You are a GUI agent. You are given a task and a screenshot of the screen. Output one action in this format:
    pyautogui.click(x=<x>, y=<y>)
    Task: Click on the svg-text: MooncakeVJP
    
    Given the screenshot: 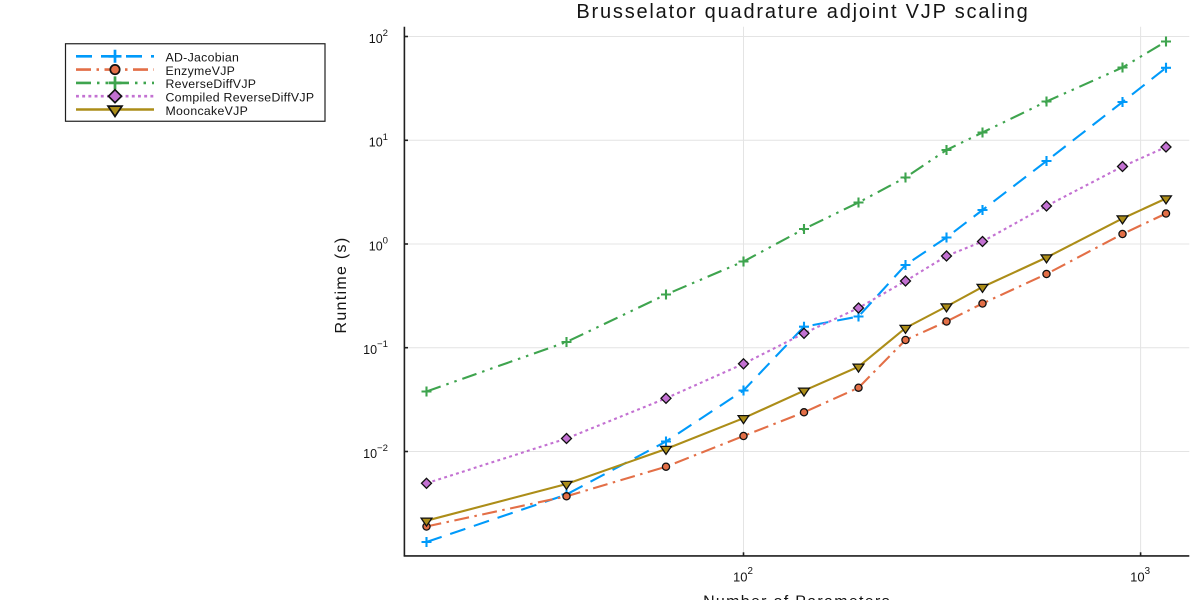 What is the action you would take?
    pyautogui.click(x=207, y=111)
    